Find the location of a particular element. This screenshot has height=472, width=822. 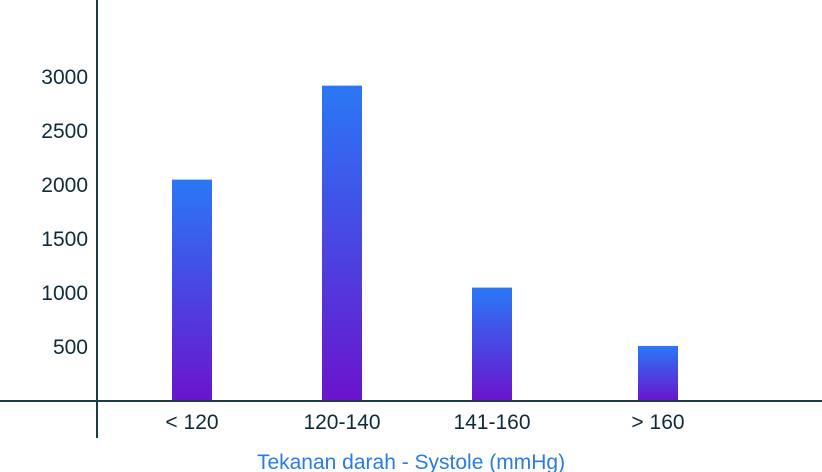

x-category-label-0: < 120 is located at coordinates (191, 422).